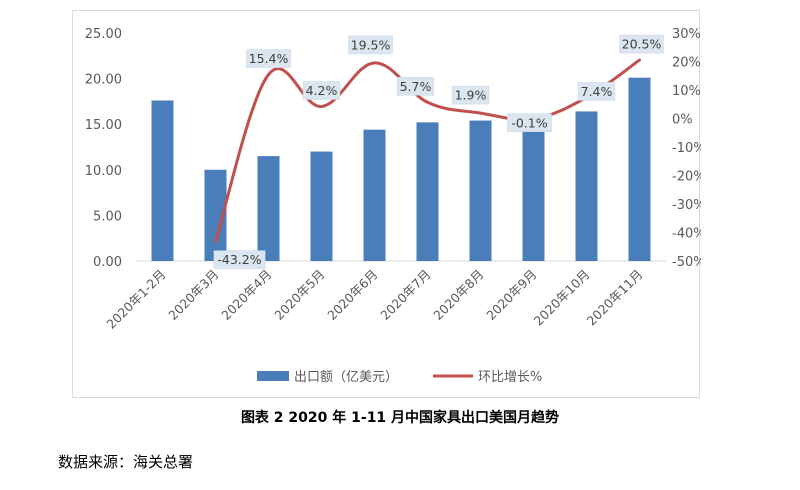 The image size is (800, 490). I want to click on y-right-tick-label: 20%, so click(686, 63).